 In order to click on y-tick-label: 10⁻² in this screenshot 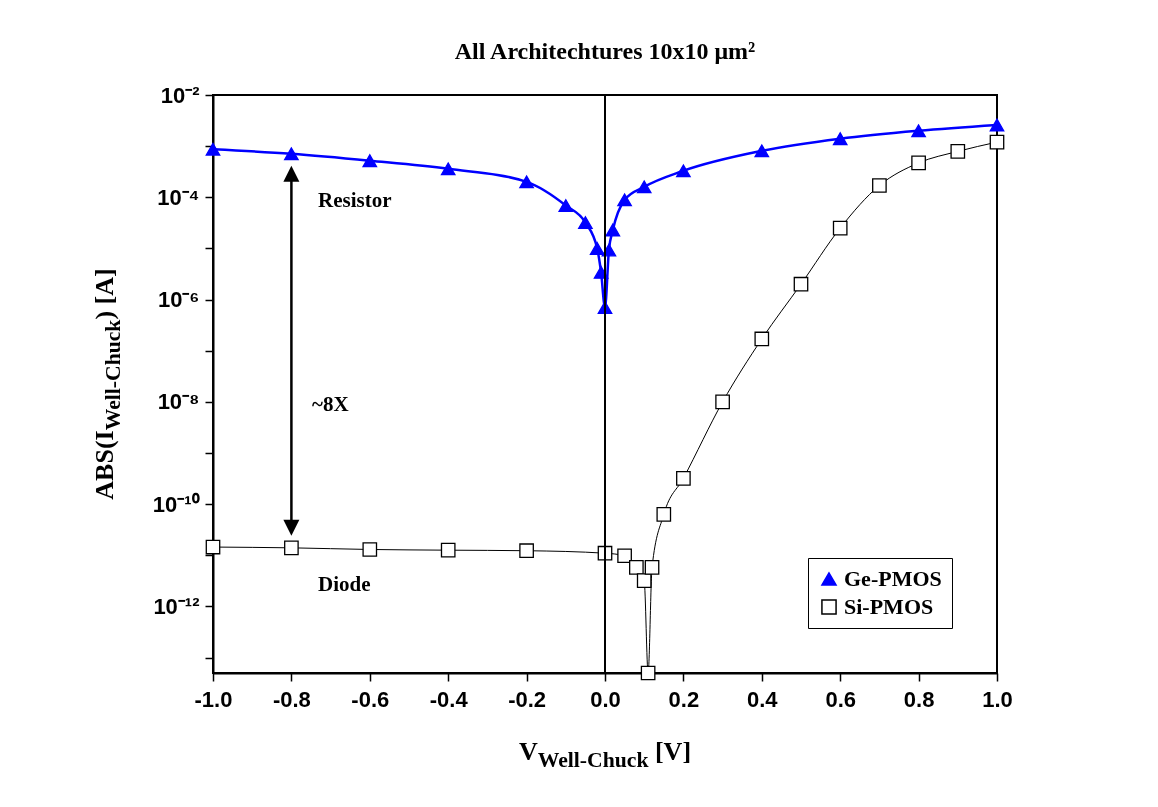, I will do `click(180, 95)`.